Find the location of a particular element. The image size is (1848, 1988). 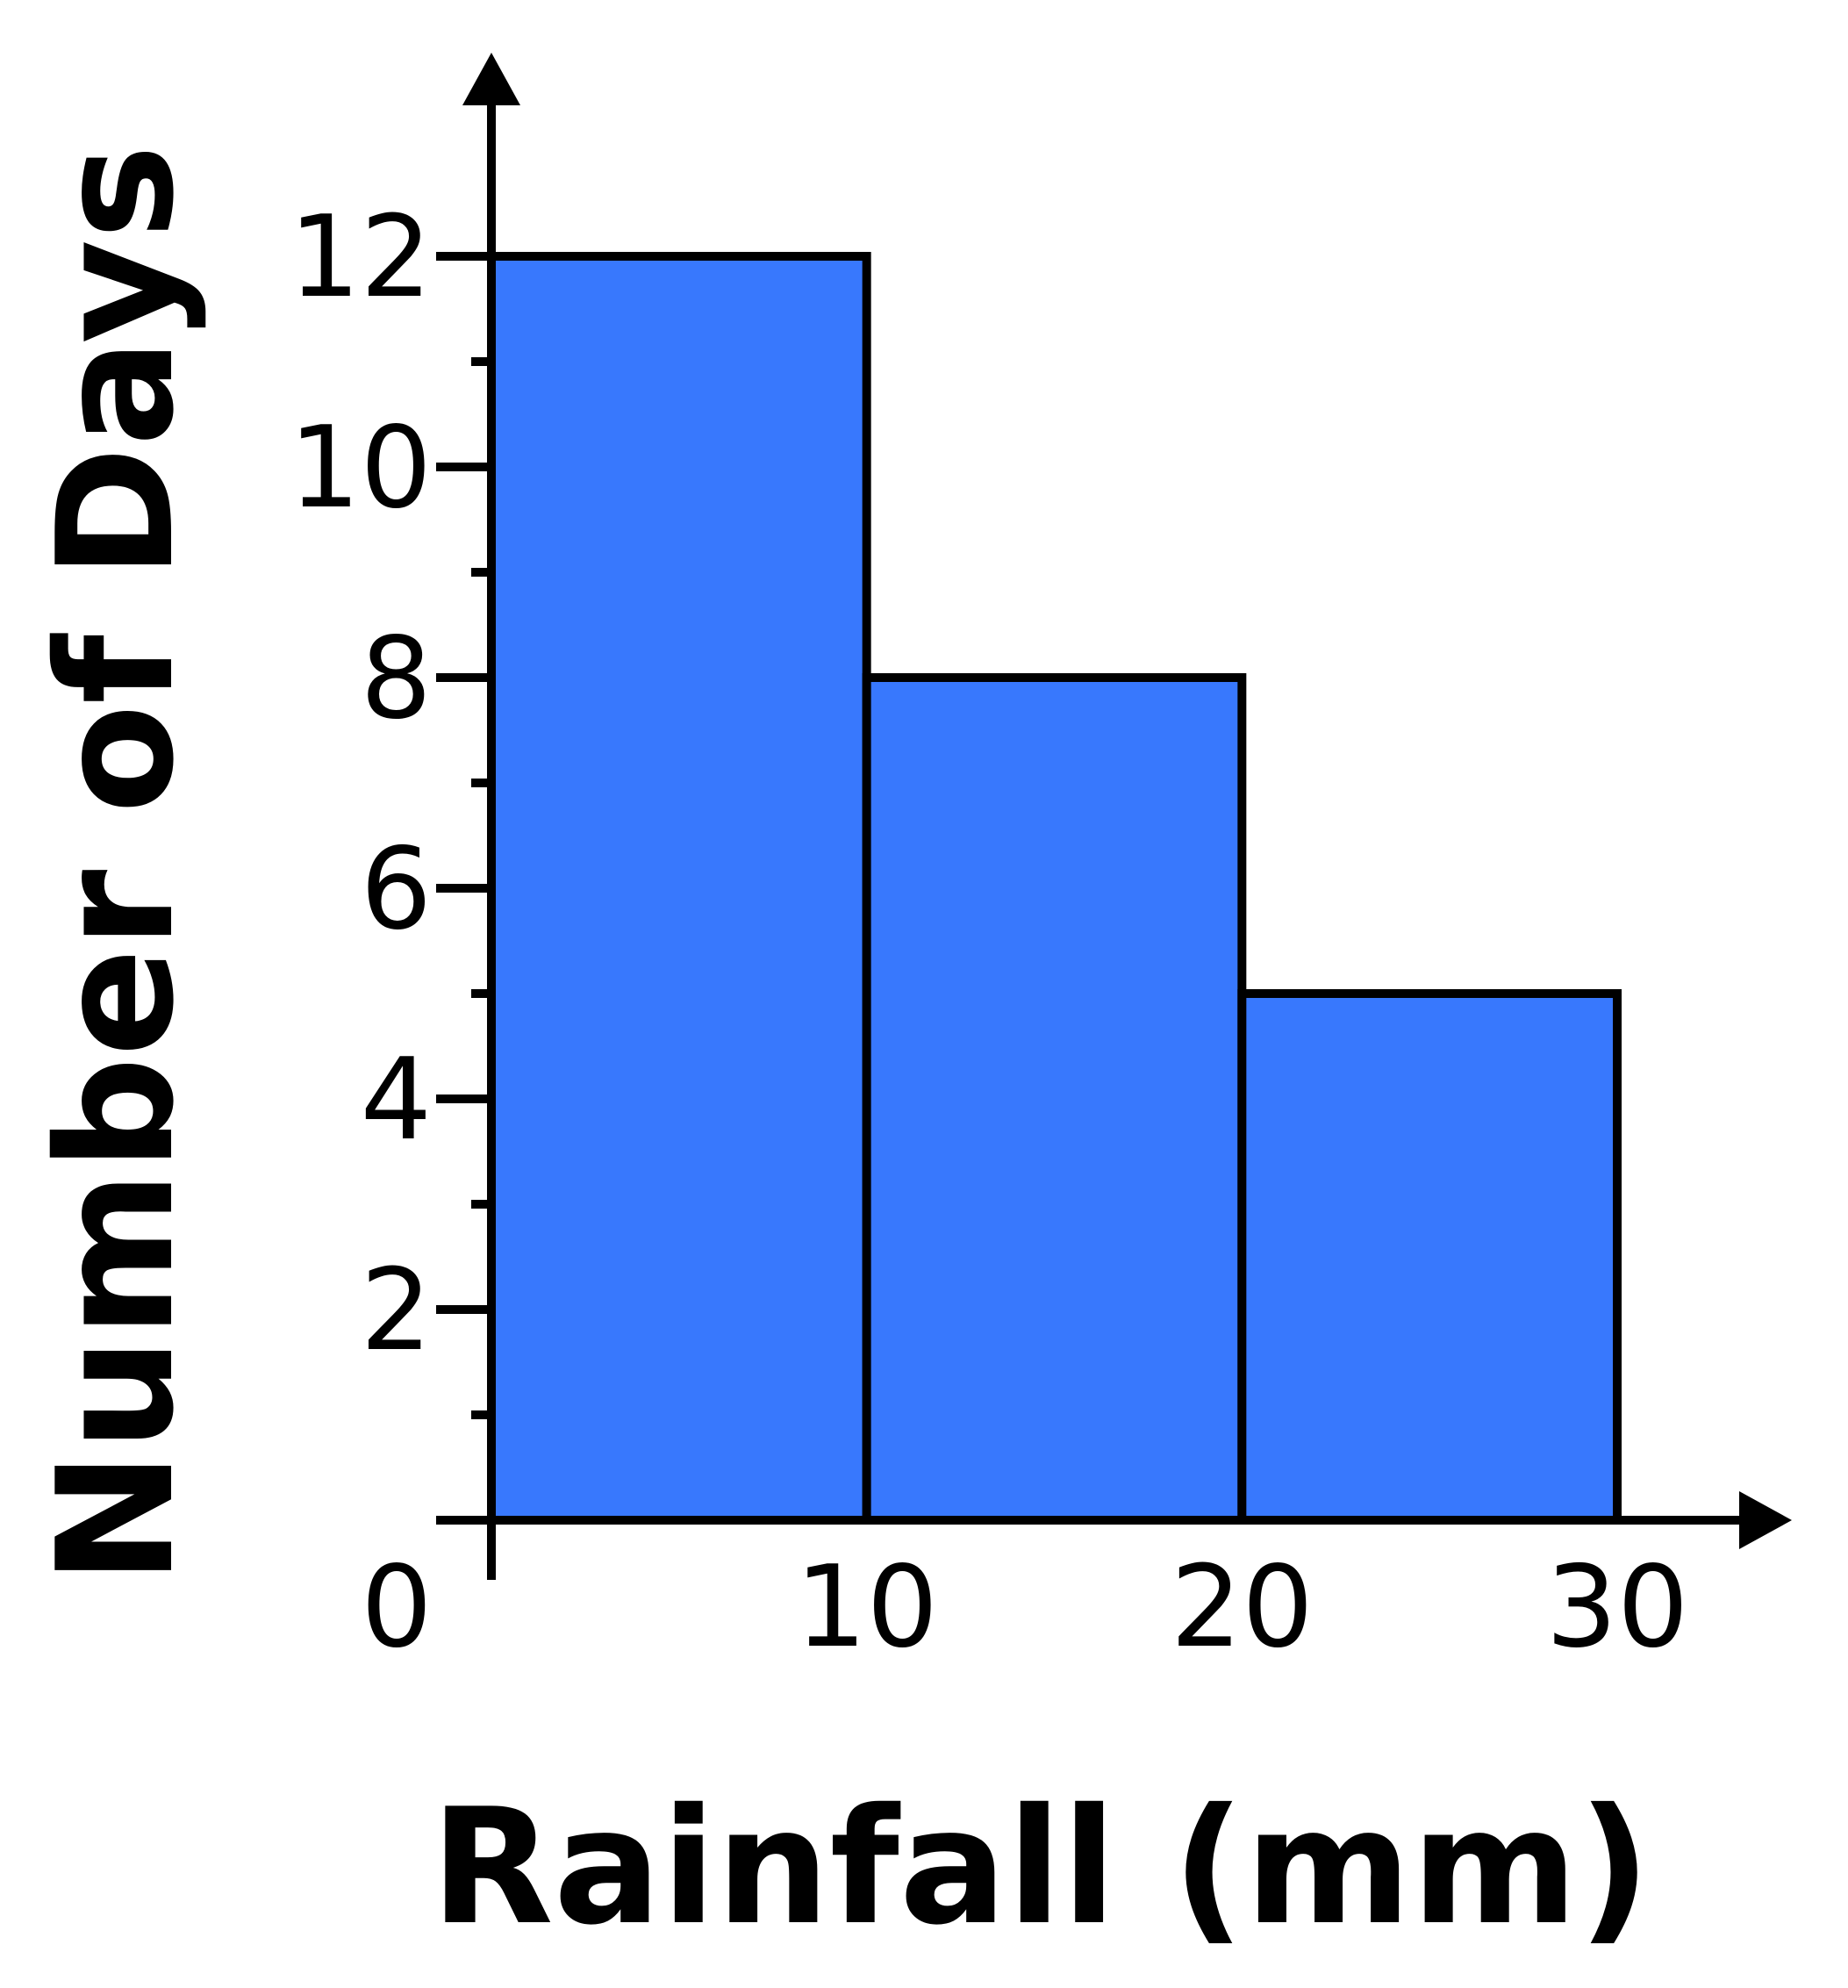

x-tick-label-30: 30 is located at coordinates (1617, 1607).